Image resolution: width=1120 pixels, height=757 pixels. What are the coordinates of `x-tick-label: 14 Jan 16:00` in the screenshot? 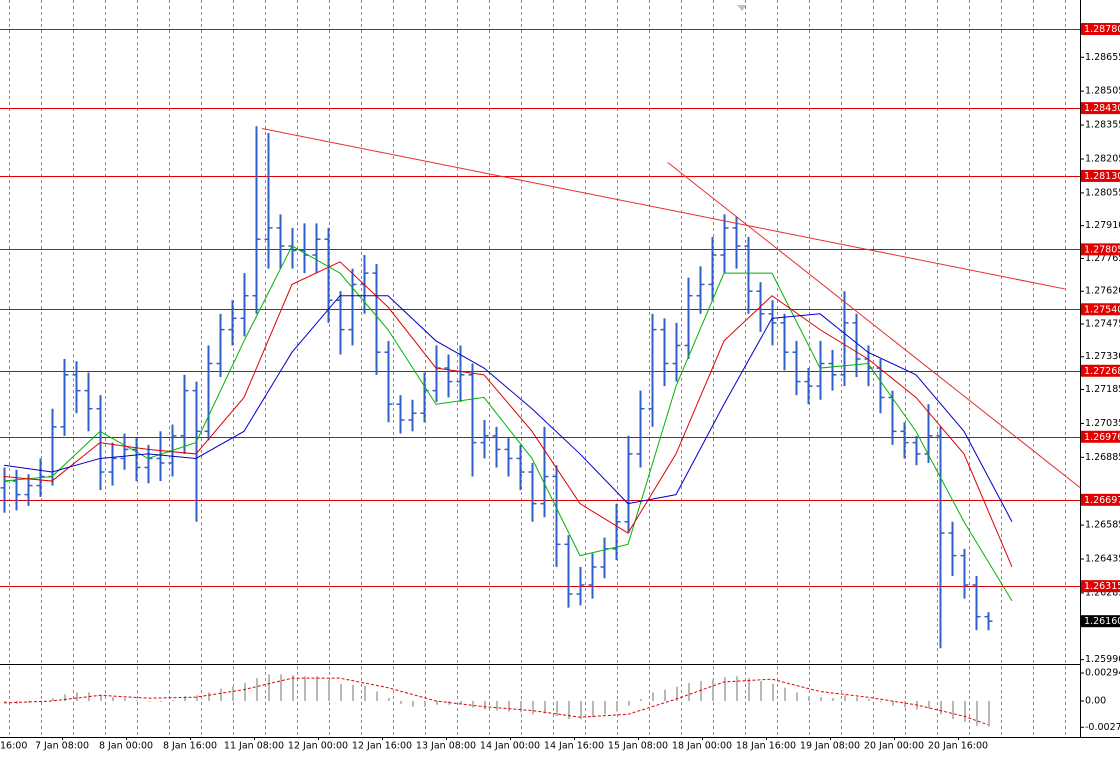 It's located at (574, 746).